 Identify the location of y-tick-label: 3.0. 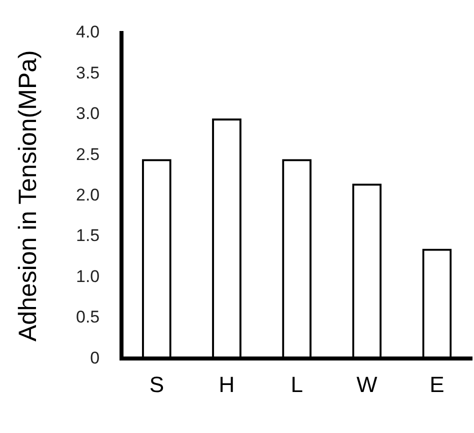
(88, 114).